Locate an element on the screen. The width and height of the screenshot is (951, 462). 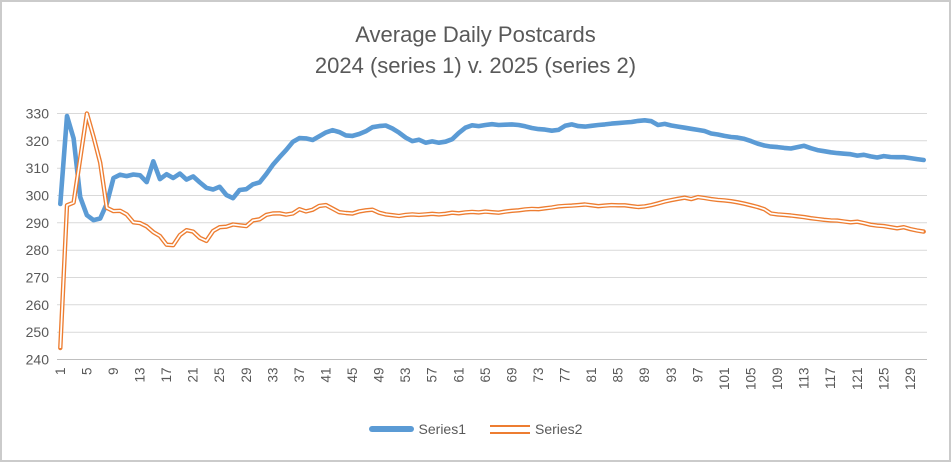
x-axis-tick-label: 121 is located at coordinates (857, 379).